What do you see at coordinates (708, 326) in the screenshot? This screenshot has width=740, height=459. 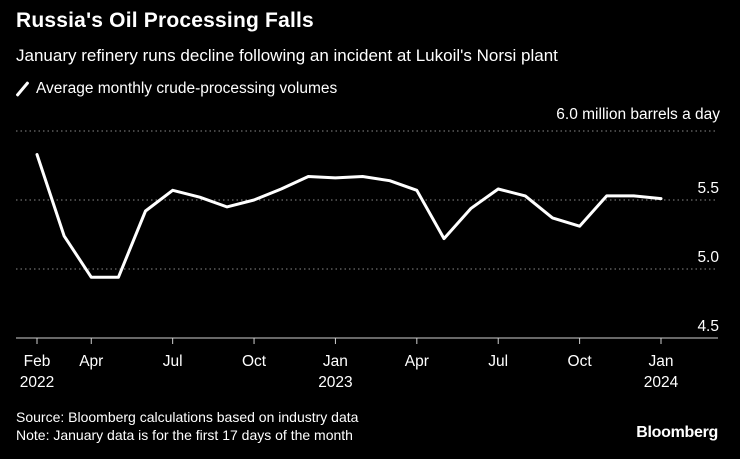 I see `y-tick-label: 4.5` at bounding box center [708, 326].